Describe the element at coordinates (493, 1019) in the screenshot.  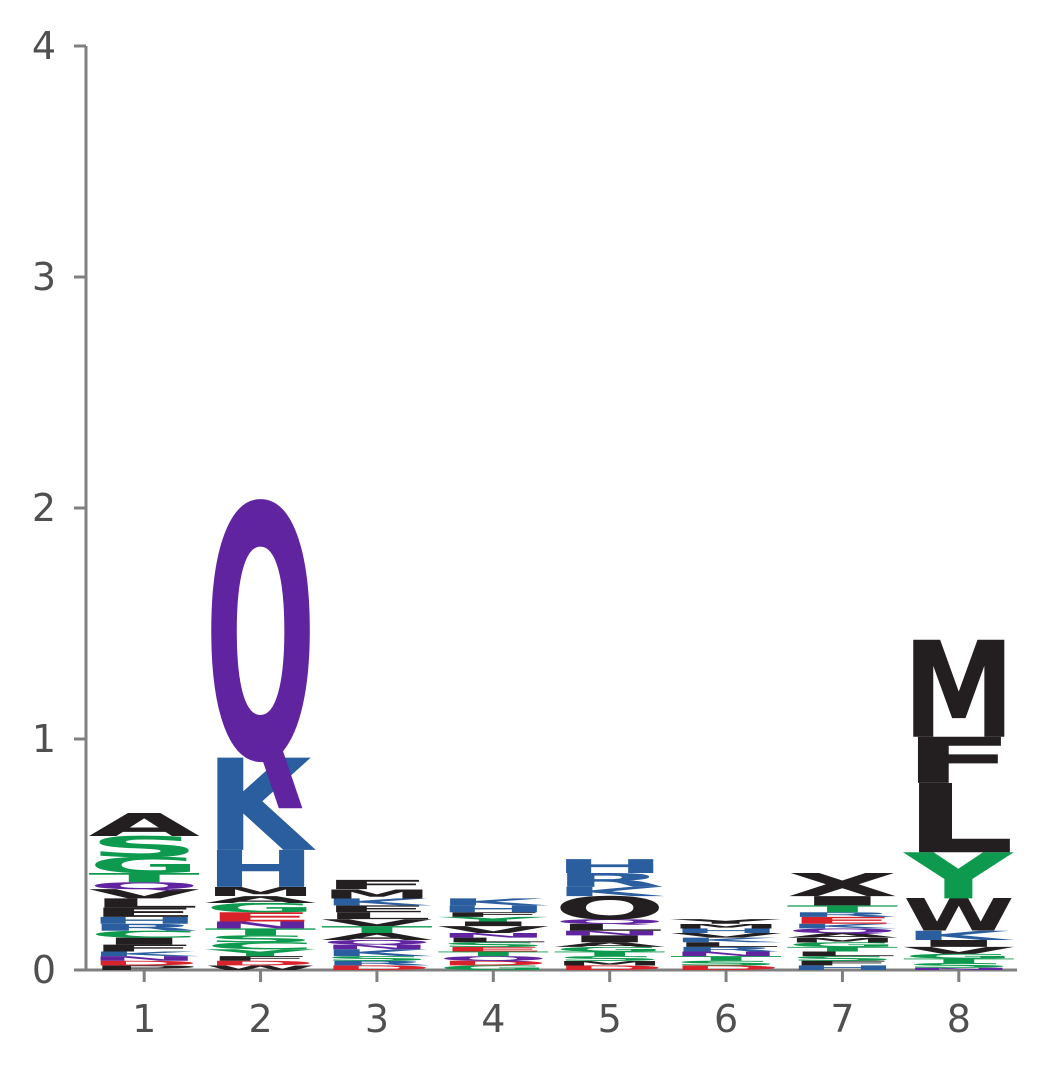
I see `x-tick-label: 4` at that location.